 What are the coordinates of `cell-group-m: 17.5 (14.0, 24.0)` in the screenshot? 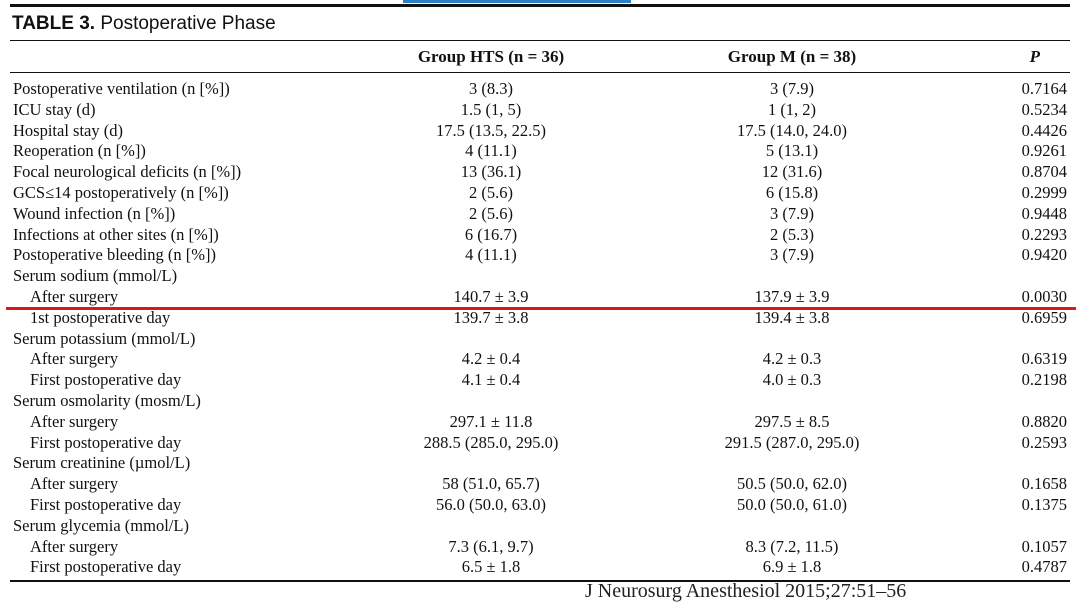 It's located at (792, 130).